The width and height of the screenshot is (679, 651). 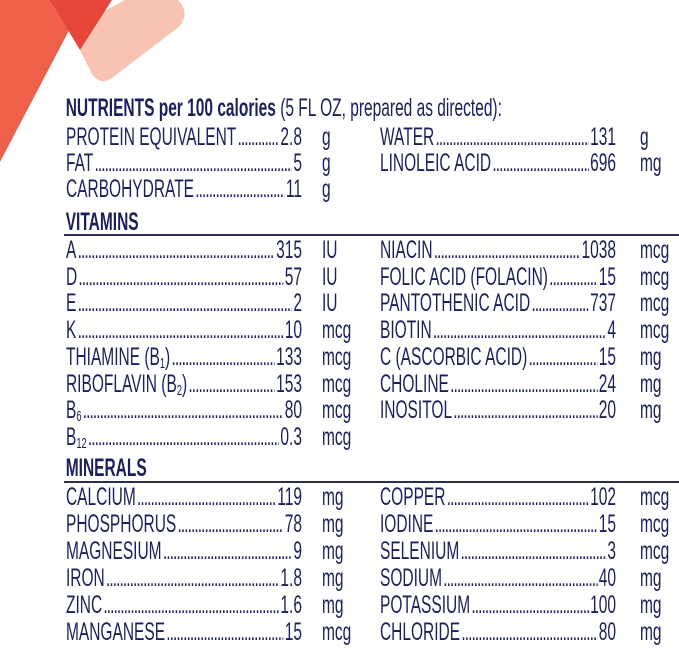 I want to click on nutrient-label: CHOLINE, so click(x=414, y=383).